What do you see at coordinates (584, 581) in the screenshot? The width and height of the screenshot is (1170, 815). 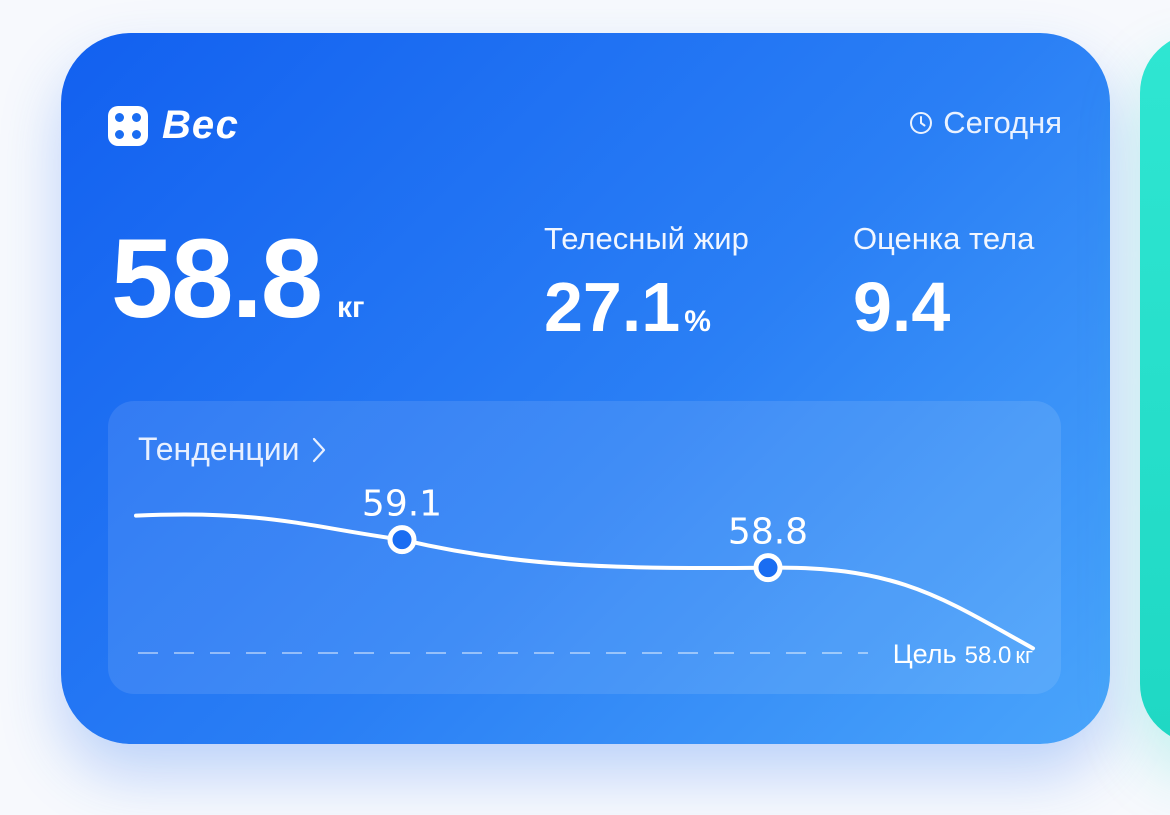 I see `trend-line` at bounding box center [584, 581].